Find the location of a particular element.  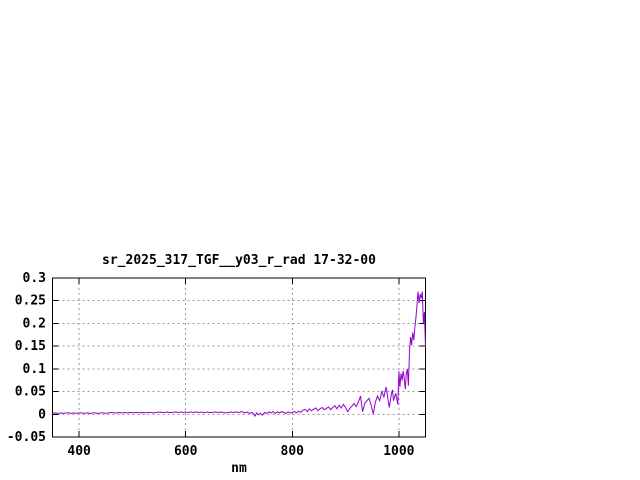

y-tick-labels: -0.05 0 0.05 0.1 0.15 0.2 0.25 0.3 is located at coordinates (26, 358).